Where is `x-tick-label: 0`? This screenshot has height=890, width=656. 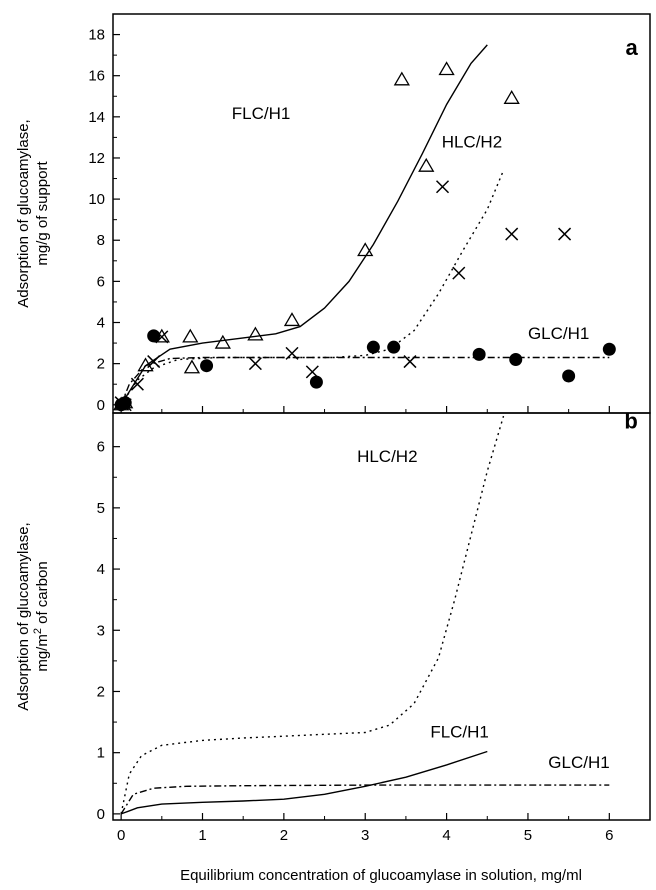 x-tick-label: 0 is located at coordinates (121, 835).